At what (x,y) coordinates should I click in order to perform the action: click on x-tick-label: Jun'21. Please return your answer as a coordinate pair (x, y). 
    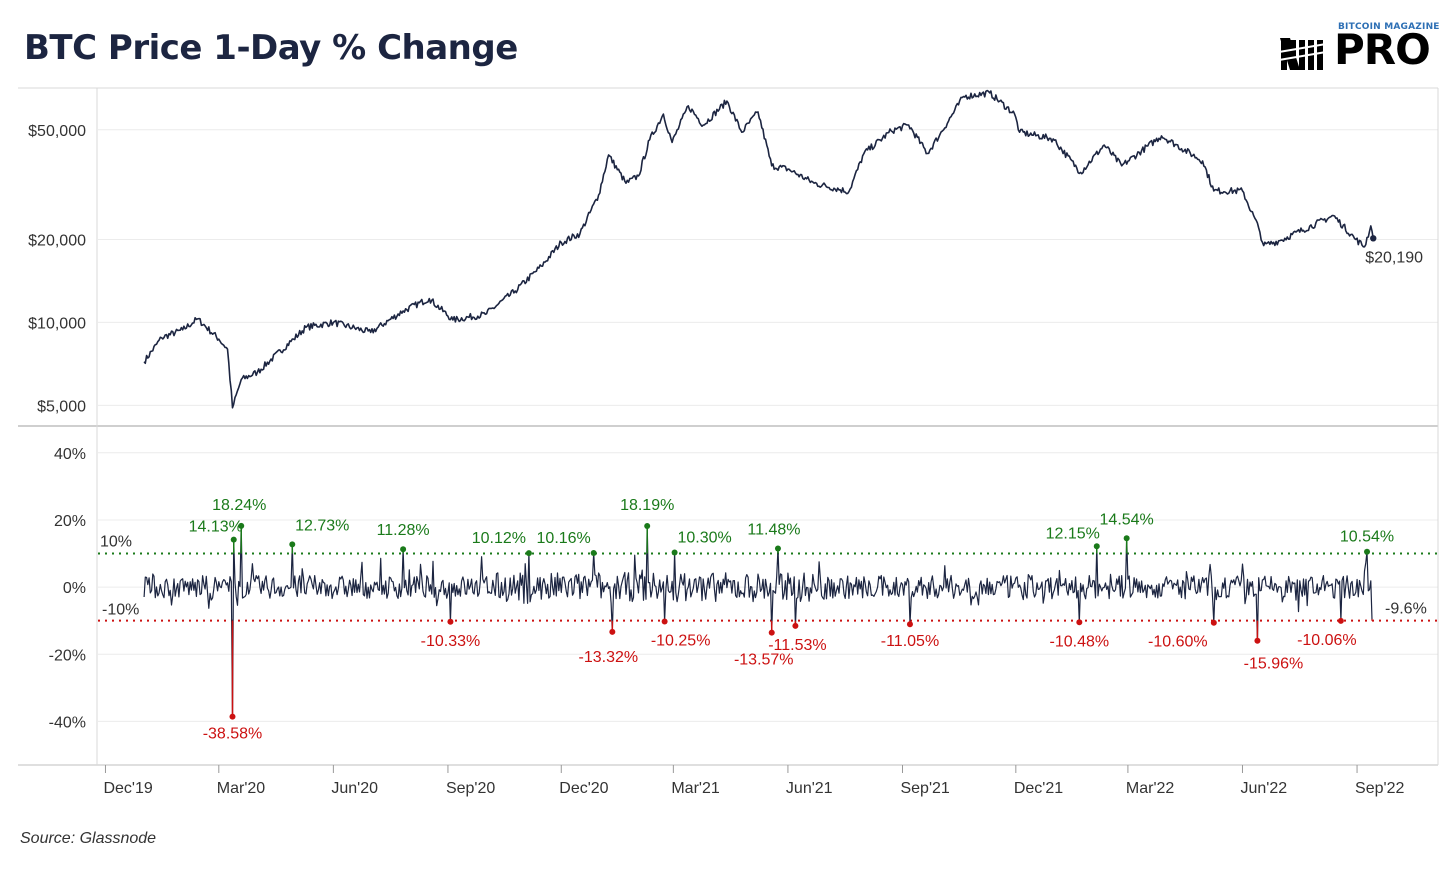
    Looking at the image, I should click on (809, 788).